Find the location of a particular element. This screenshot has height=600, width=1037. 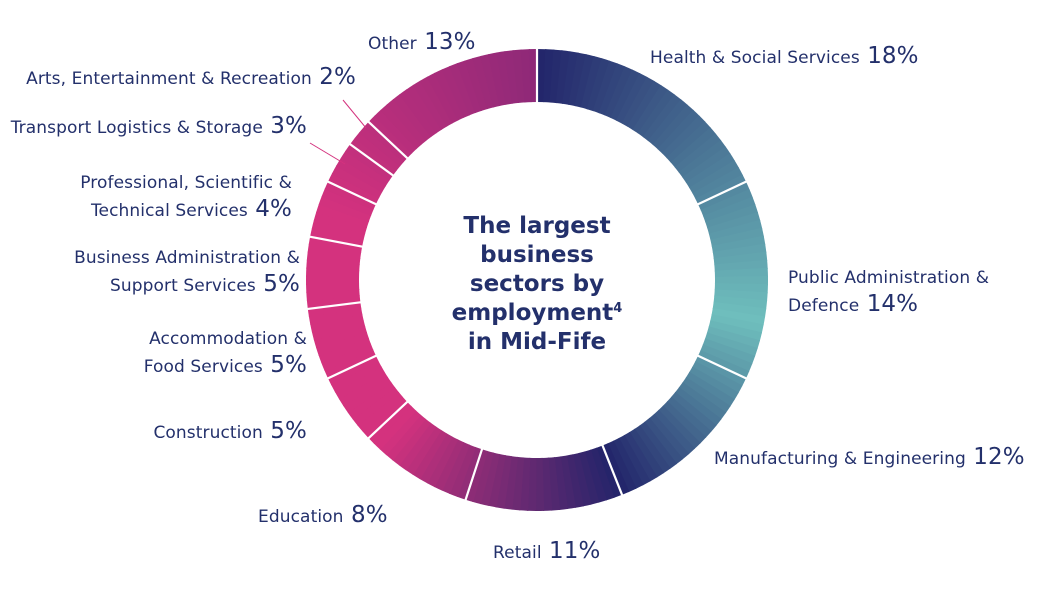

chart-title-line-4-text: employment is located at coordinates (532, 313).